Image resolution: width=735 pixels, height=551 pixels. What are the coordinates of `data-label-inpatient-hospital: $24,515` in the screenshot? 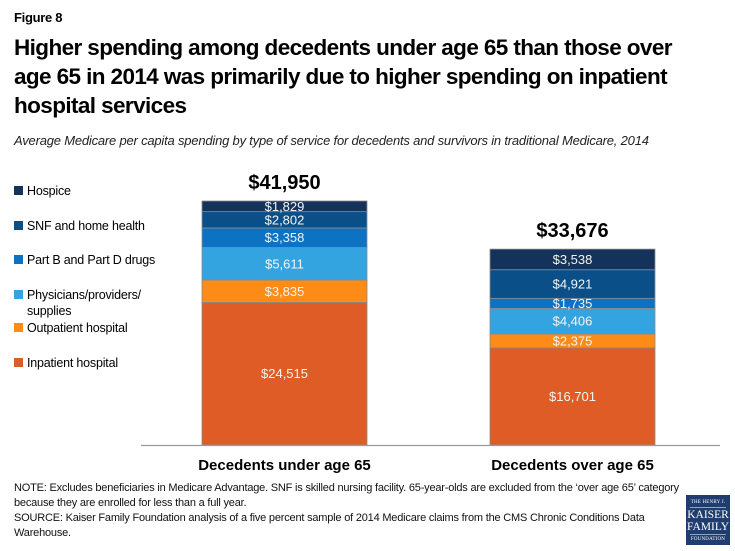 It's located at (284, 373).